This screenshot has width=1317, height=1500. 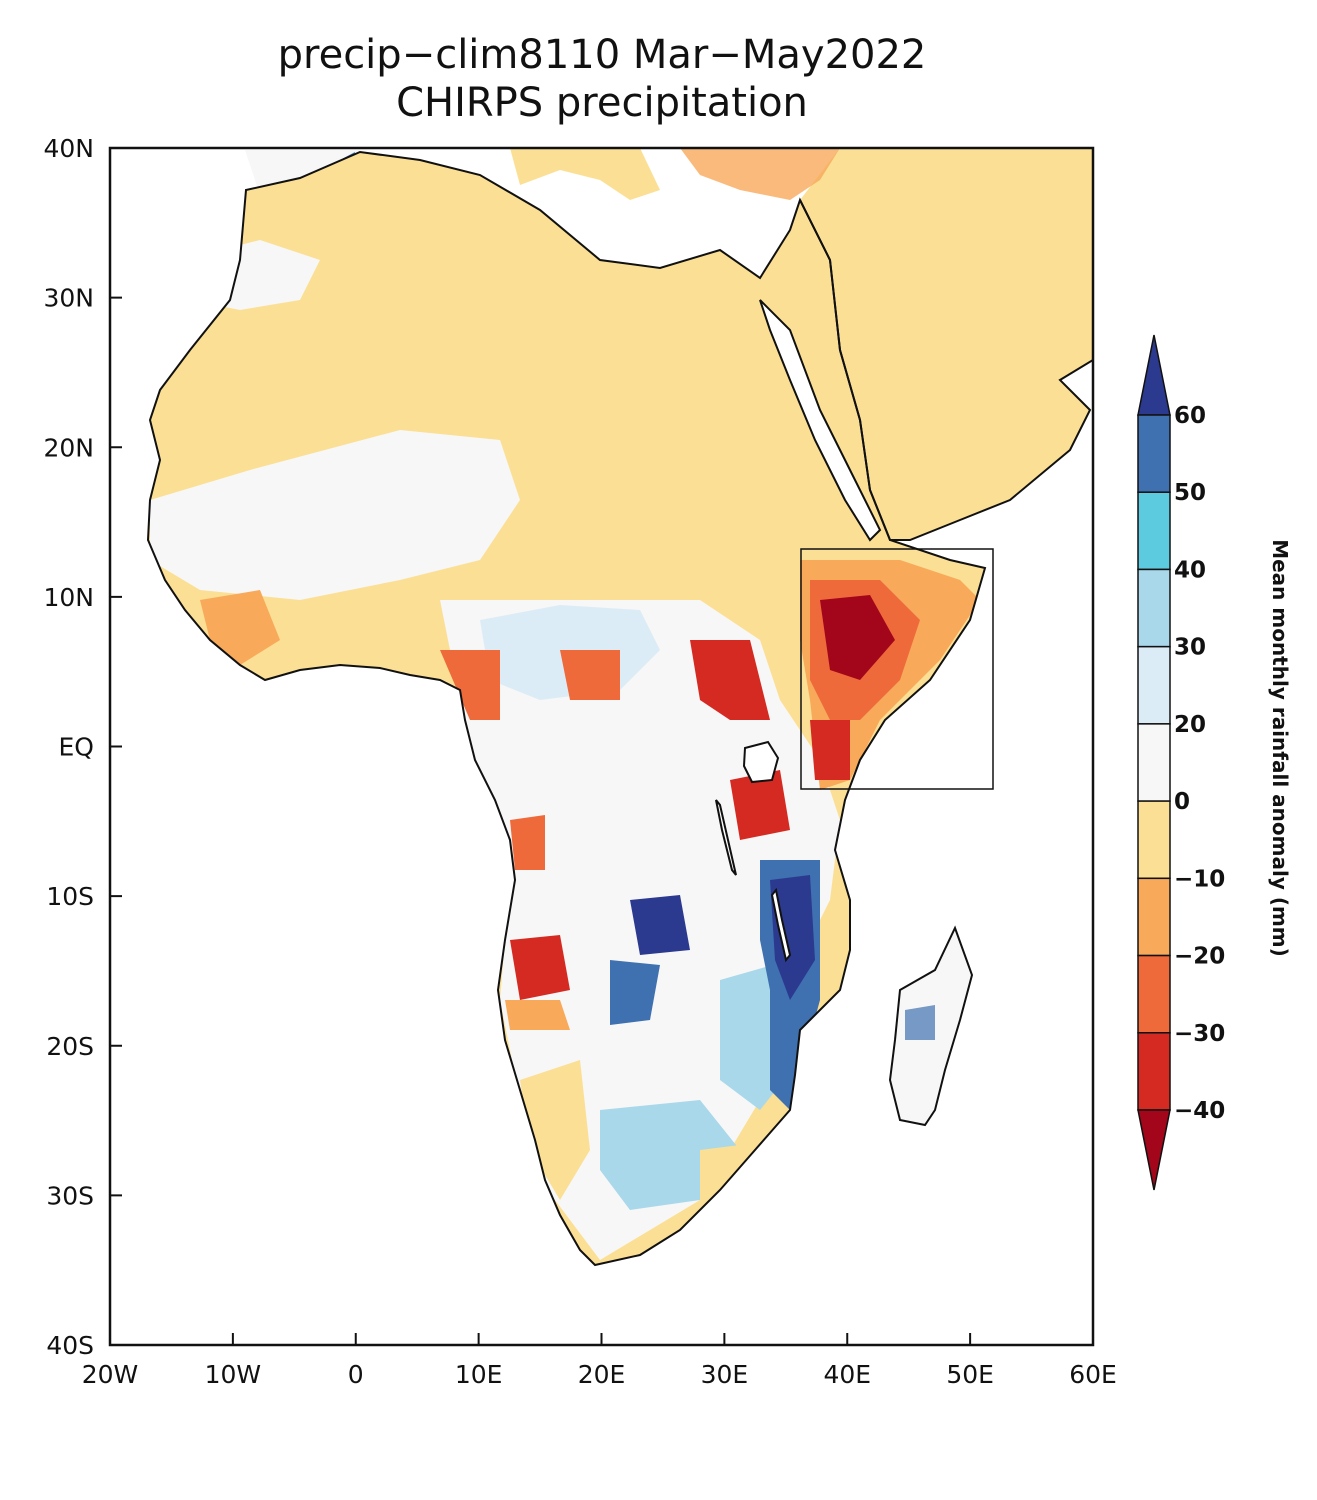 What do you see at coordinates (68, 298) in the screenshot?
I see `y-tick-label: 30N` at bounding box center [68, 298].